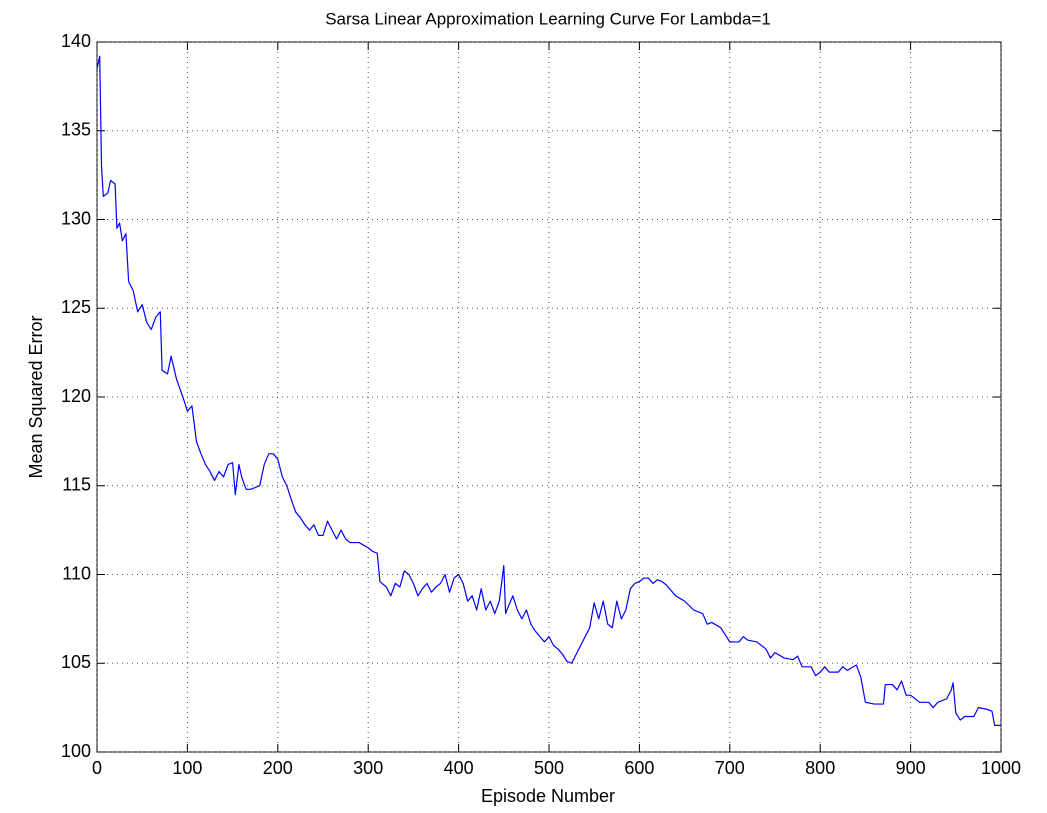  I want to click on x-tick-label: 1000, so click(1001, 768).